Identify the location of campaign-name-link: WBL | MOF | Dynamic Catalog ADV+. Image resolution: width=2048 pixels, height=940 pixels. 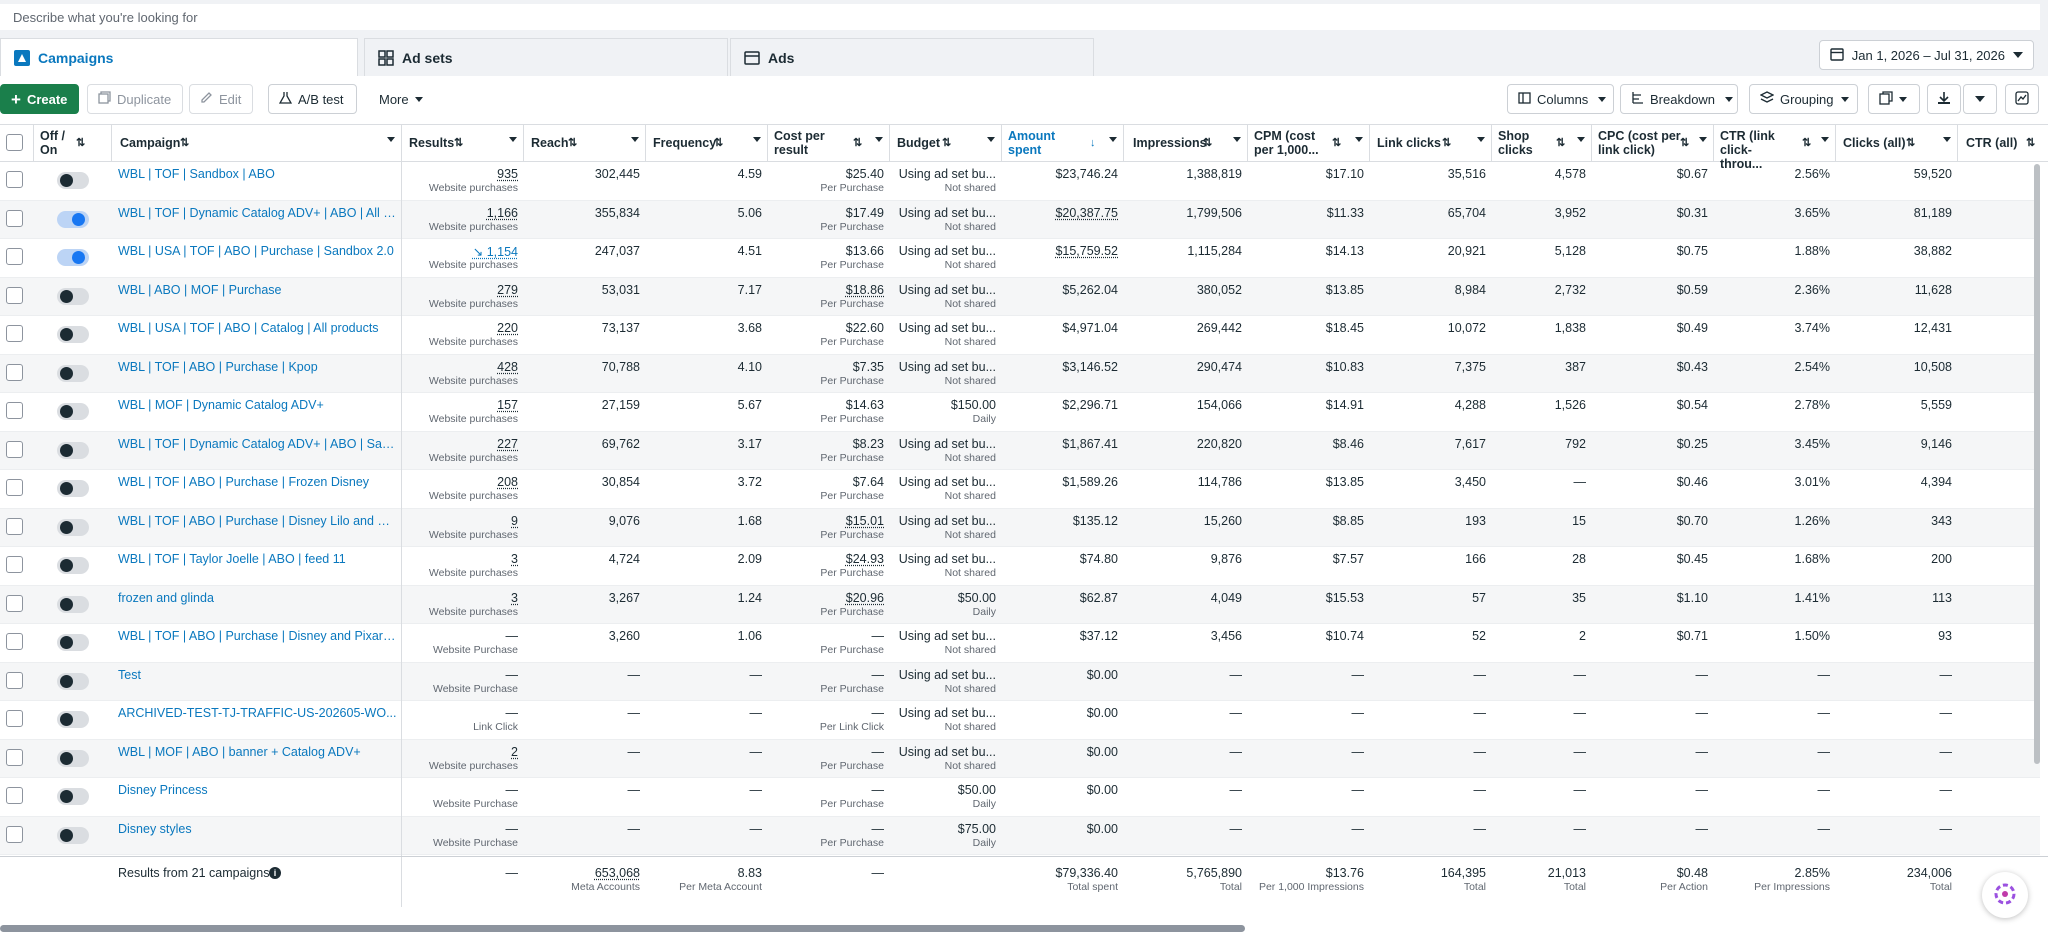
(221, 405).